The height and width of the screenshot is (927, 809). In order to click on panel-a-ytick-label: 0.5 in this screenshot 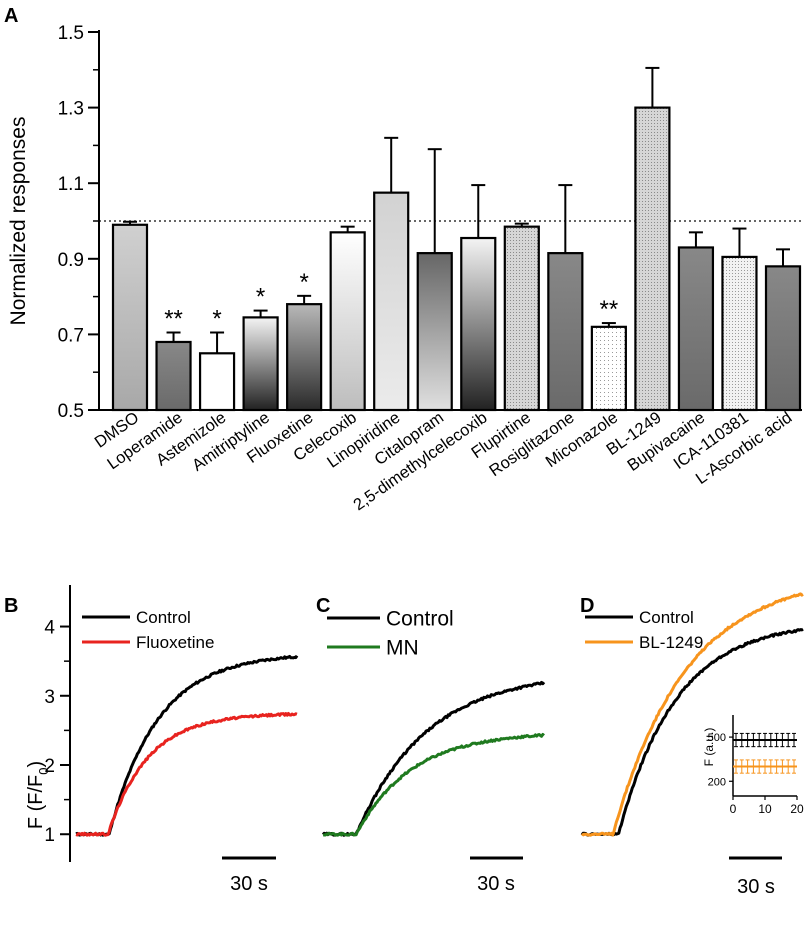, I will do `click(71, 411)`.